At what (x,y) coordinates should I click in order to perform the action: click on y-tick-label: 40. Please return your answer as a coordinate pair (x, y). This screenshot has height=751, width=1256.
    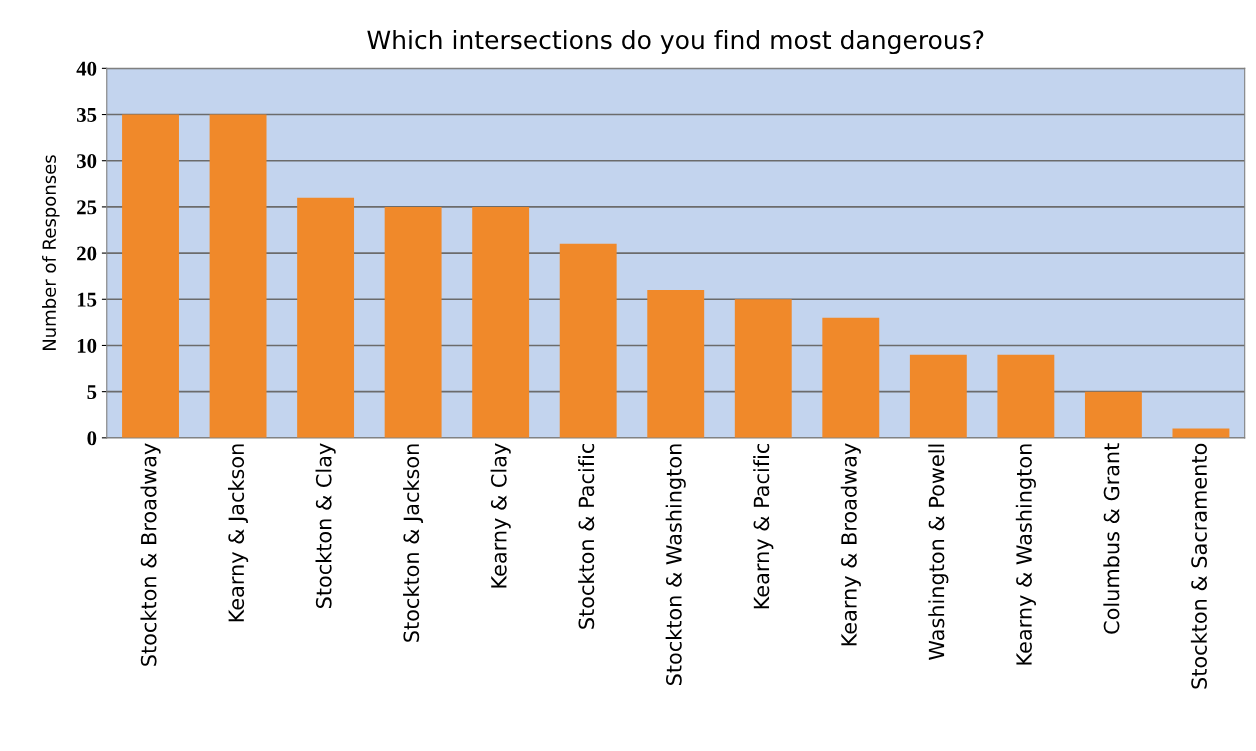
    Looking at the image, I should click on (86, 68).